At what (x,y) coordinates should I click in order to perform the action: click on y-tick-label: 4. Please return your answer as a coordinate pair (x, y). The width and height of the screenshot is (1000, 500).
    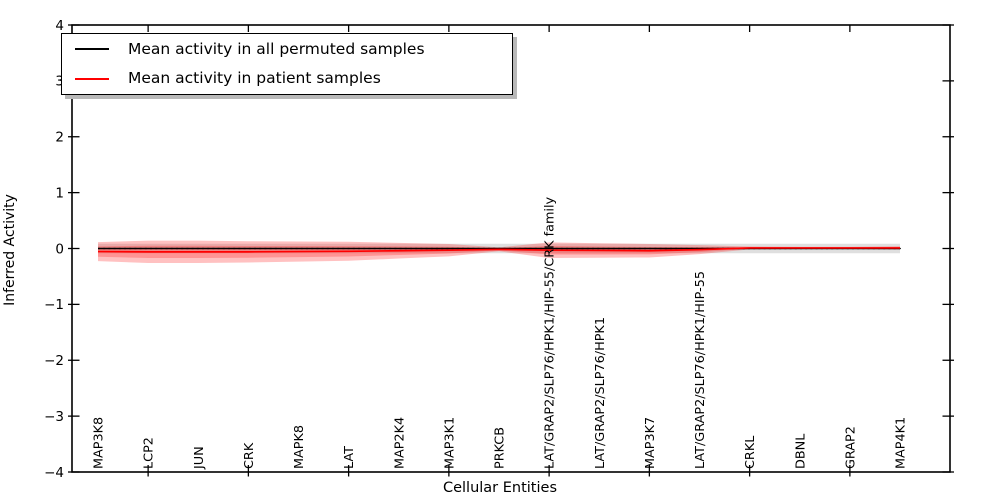
    Looking at the image, I should click on (59, 26).